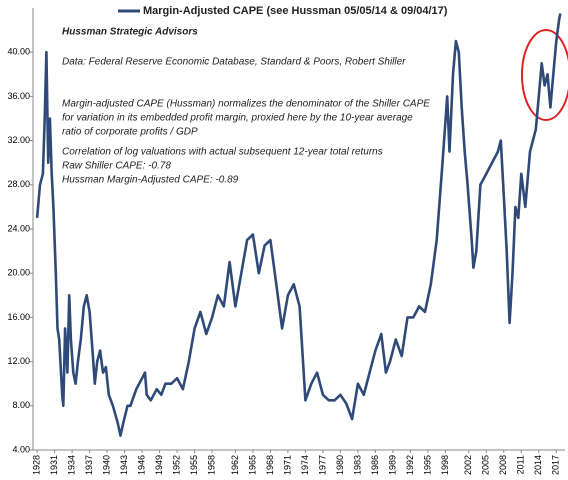 Image resolution: width=568 pixels, height=480 pixels. What do you see at coordinates (130, 32) in the screenshot?
I see `annotation: Hussman Strategic Advisors` at bounding box center [130, 32].